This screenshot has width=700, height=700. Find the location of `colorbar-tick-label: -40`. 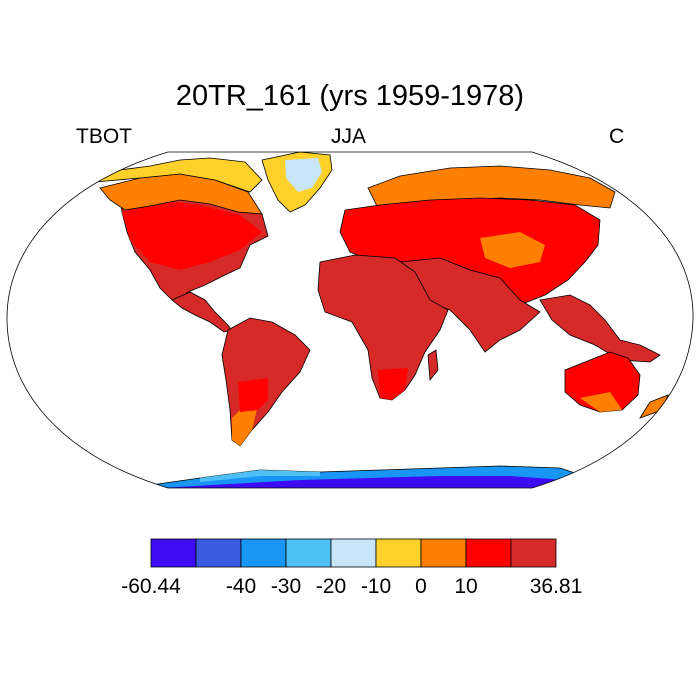

colorbar-tick-label: -40 is located at coordinates (241, 586).